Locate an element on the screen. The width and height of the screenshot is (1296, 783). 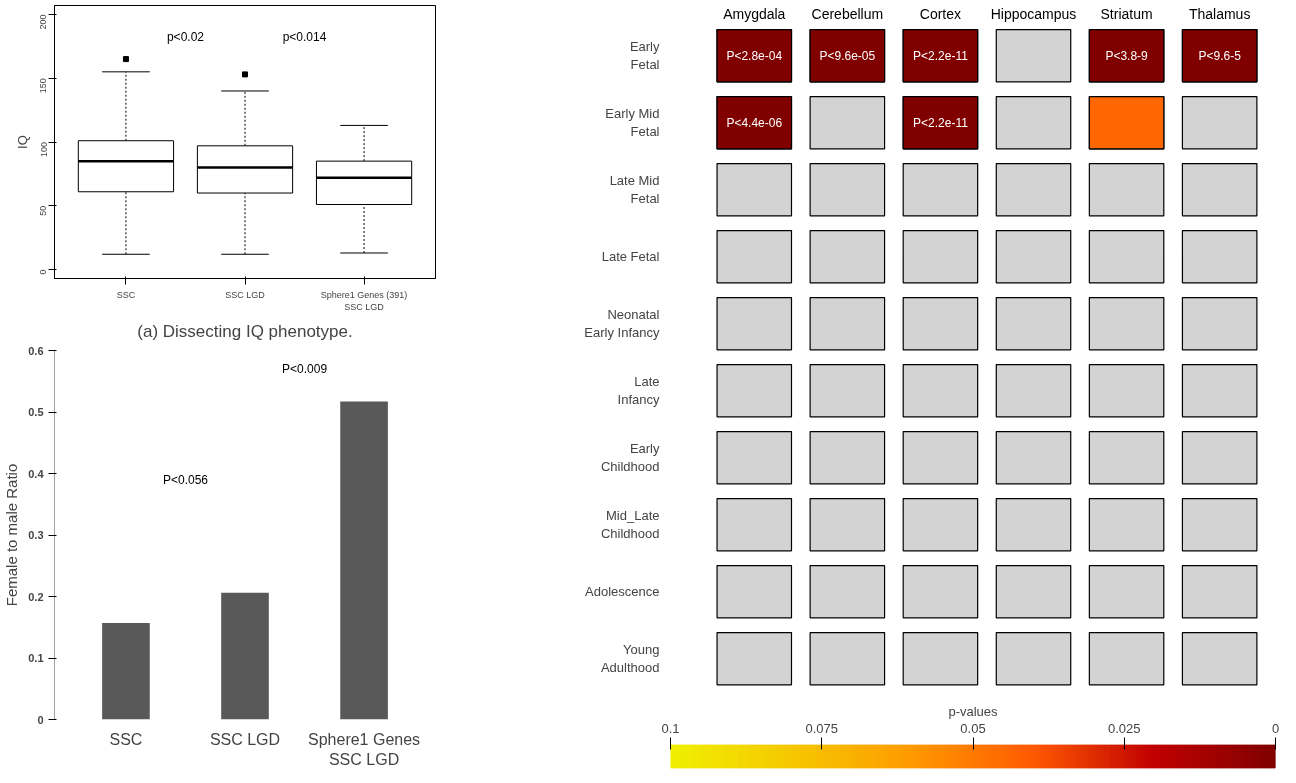
x-tick-label: Sphere1 Genes (391) SSC LGD is located at coordinates (364, 300).